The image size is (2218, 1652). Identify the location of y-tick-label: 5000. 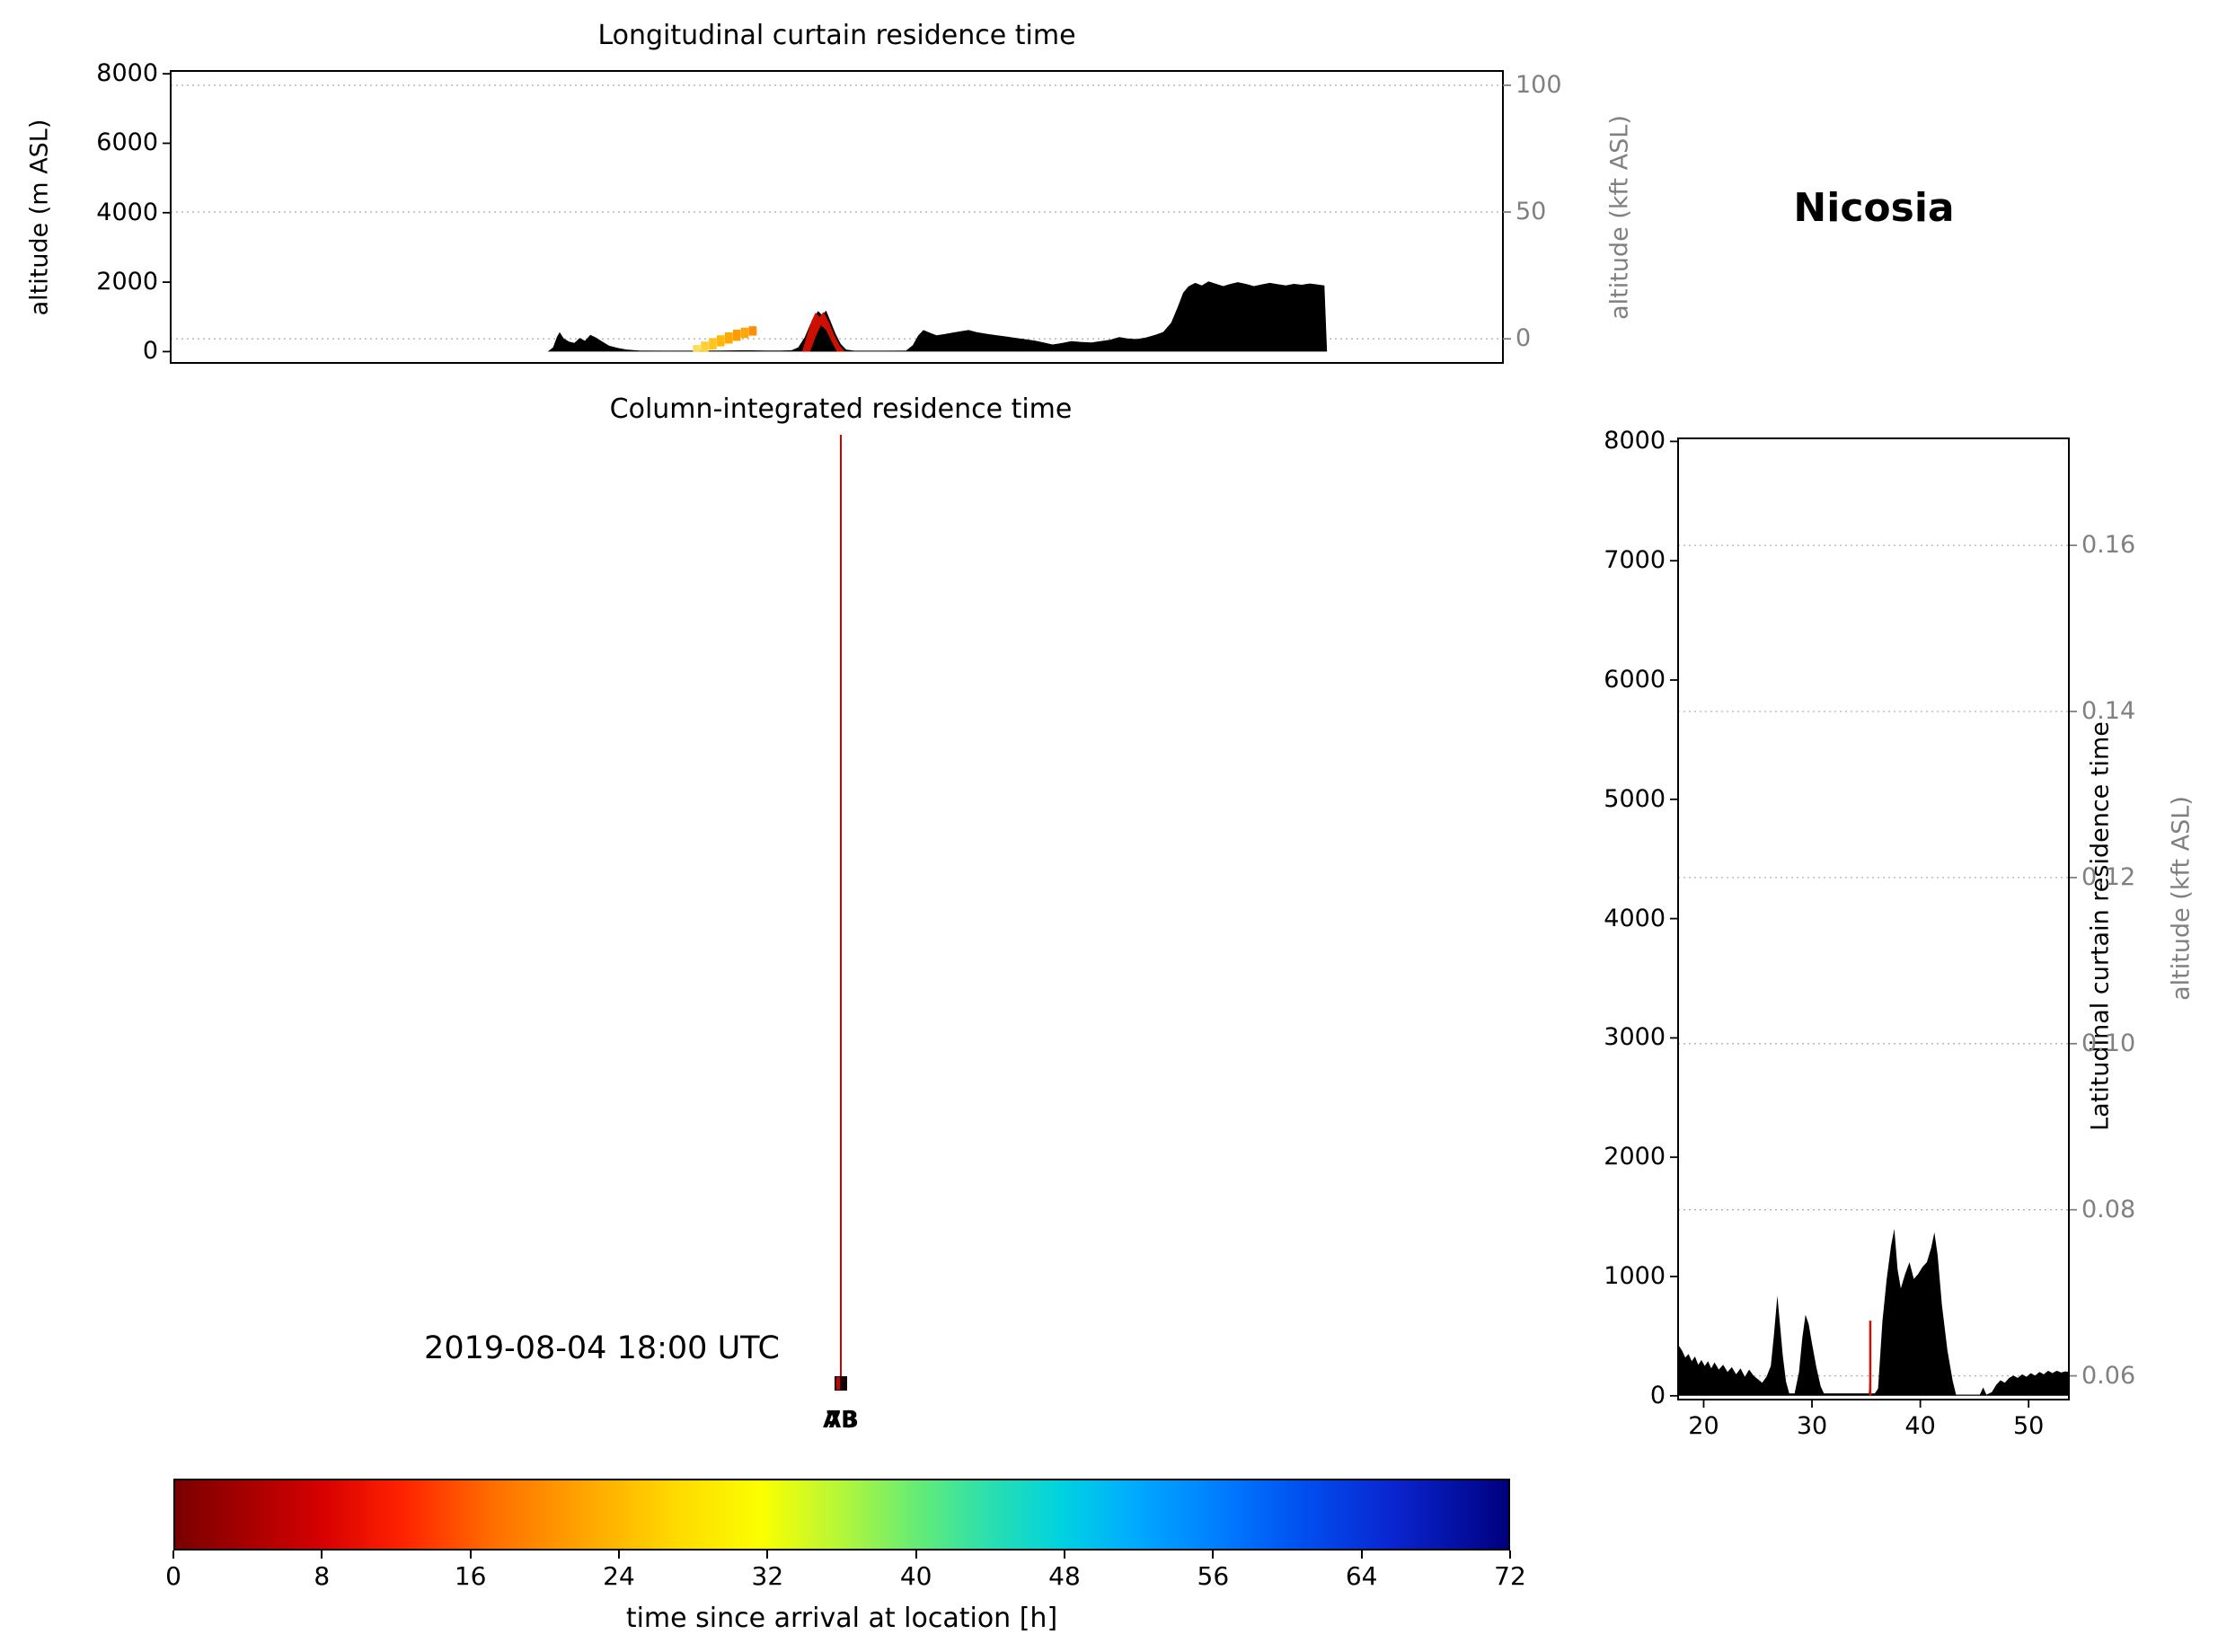
(1635, 798).